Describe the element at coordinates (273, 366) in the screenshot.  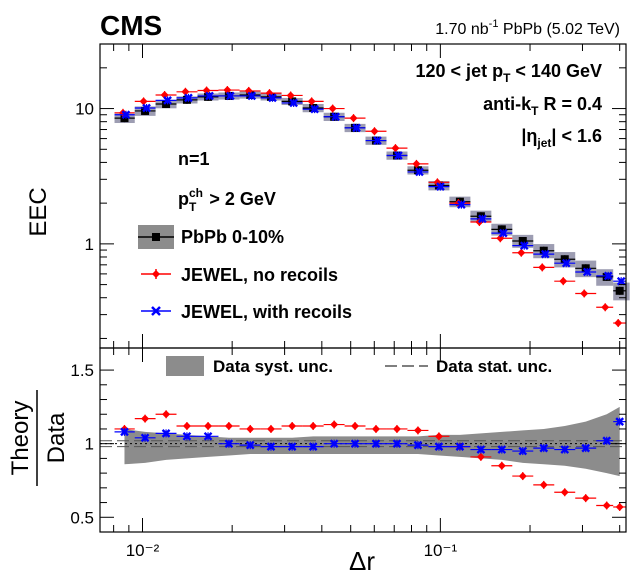
I see `legend-label-syst: Data syst. unc.` at that location.